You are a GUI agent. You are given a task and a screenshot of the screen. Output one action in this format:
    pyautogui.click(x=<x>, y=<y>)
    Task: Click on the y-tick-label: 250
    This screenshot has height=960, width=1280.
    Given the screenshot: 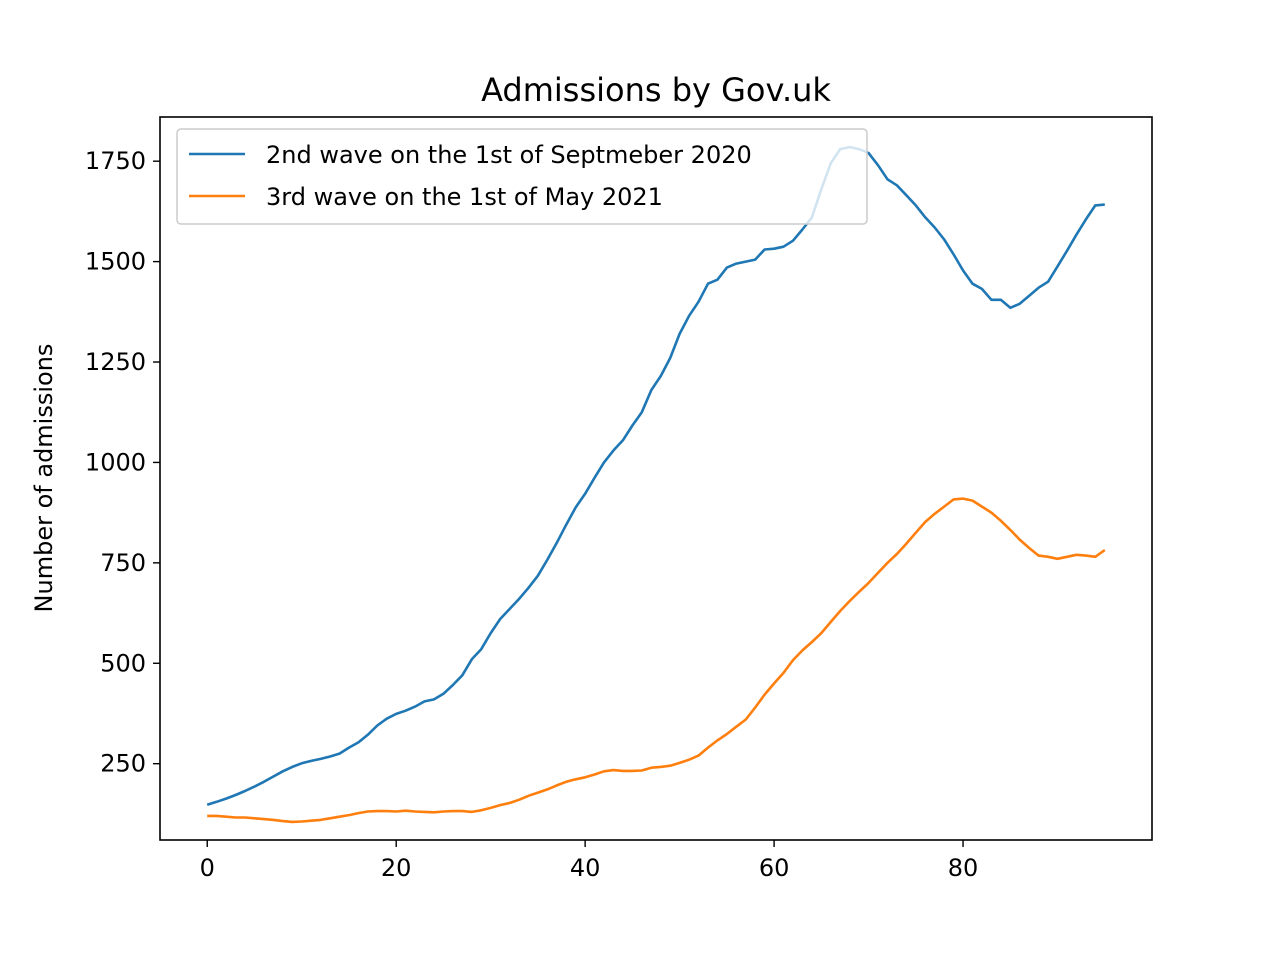 What is the action you would take?
    pyautogui.click(x=123, y=764)
    